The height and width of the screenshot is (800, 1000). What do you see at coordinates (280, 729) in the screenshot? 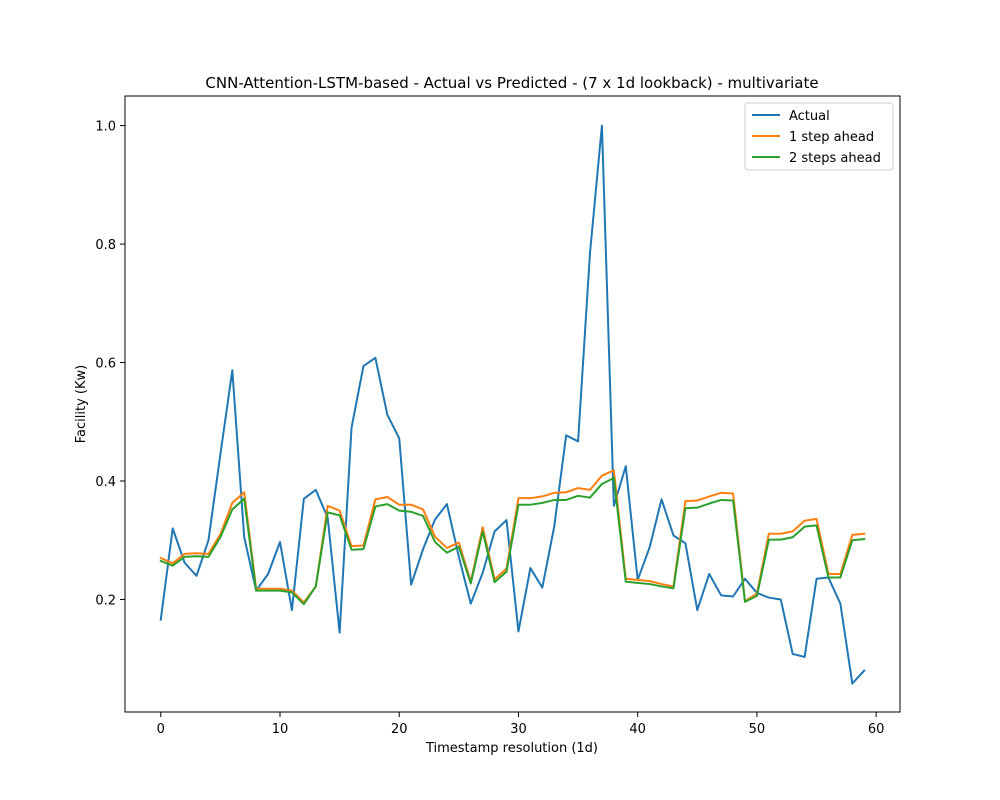
I see `x-tick-label: 10` at bounding box center [280, 729].